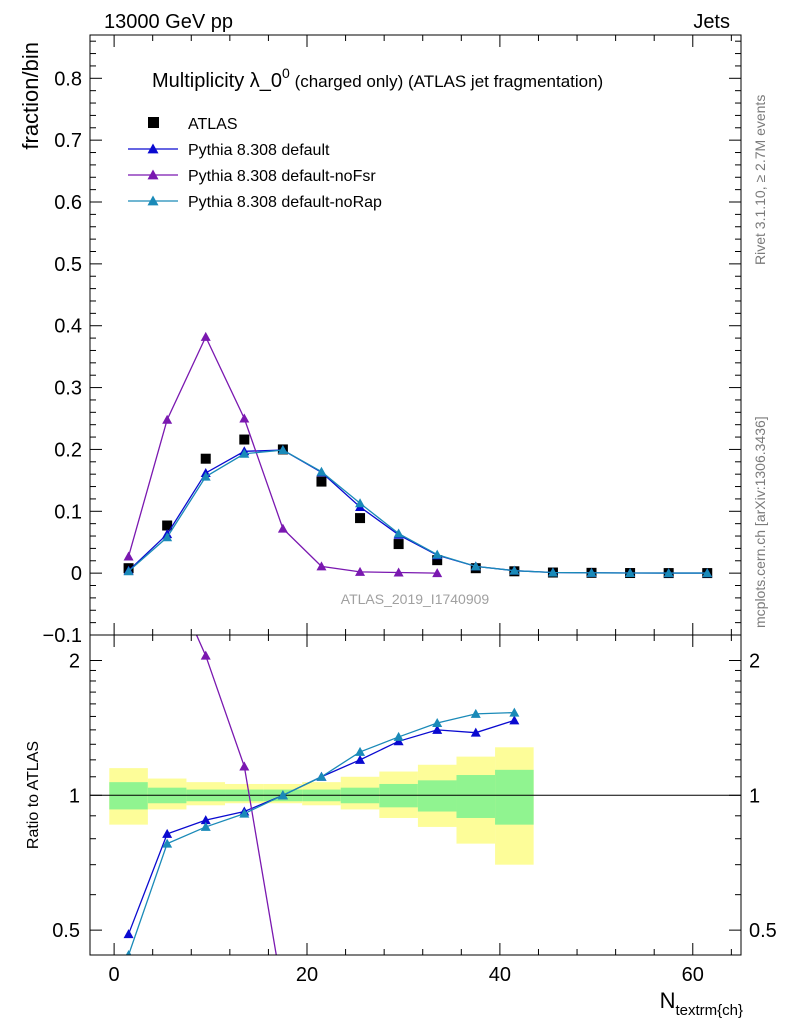 The image size is (786, 1029). What do you see at coordinates (68, 327) in the screenshot?
I see `y-tick-label: 0.4` at bounding box center [68, 327].